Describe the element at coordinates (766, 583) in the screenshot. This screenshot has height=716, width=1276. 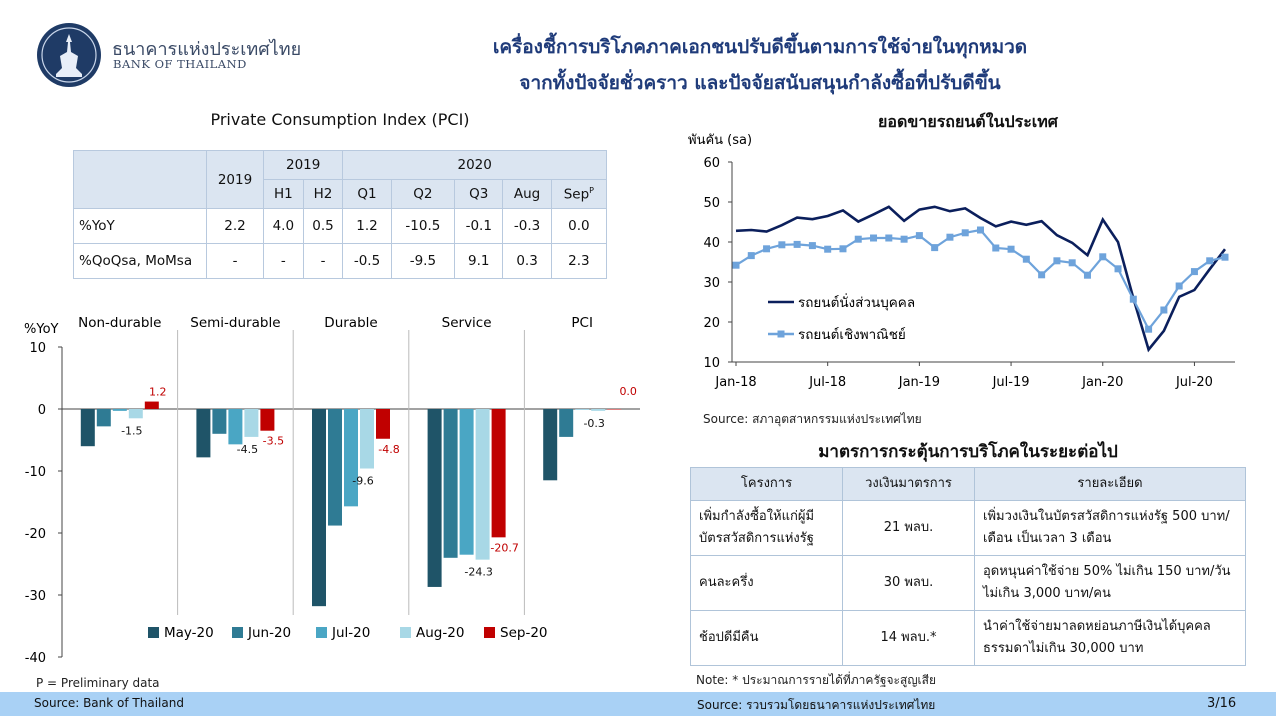
I see `measure-project: คนละครึ่ง` at that location.